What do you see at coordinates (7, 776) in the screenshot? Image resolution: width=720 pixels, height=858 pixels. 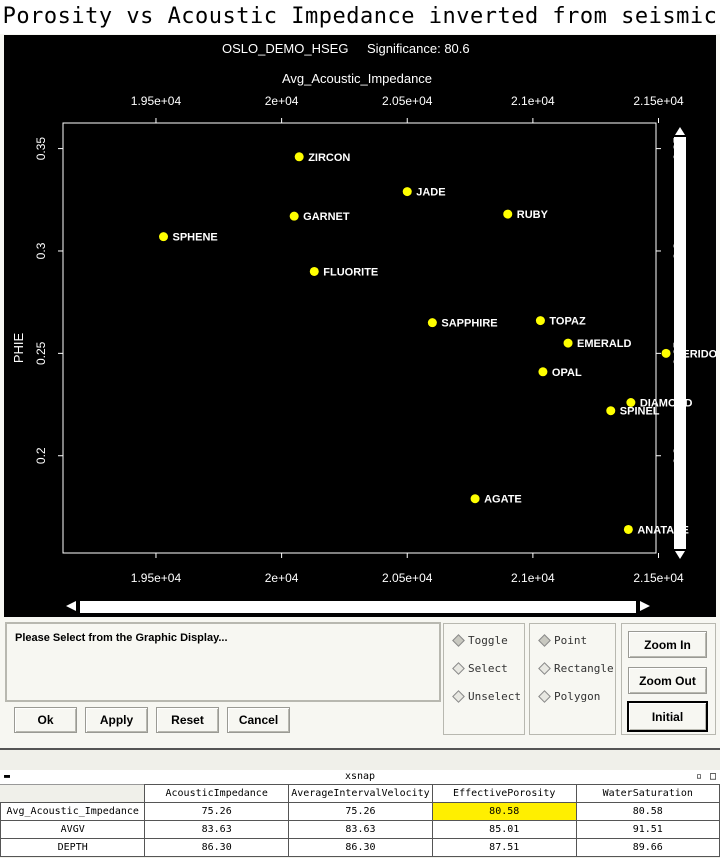 I see `window-menu-icon: ▬` at bounding box center [7, 776].